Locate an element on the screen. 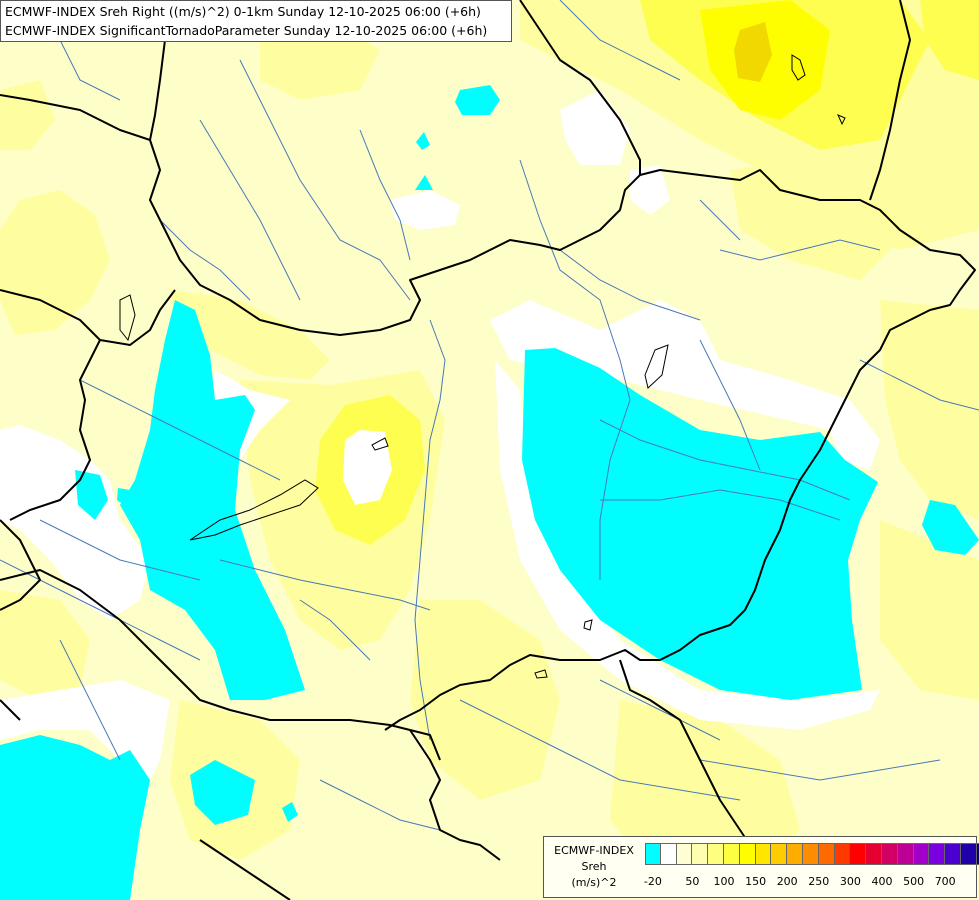  legend-tick-label: -20 is located at coordinates (652, 881).